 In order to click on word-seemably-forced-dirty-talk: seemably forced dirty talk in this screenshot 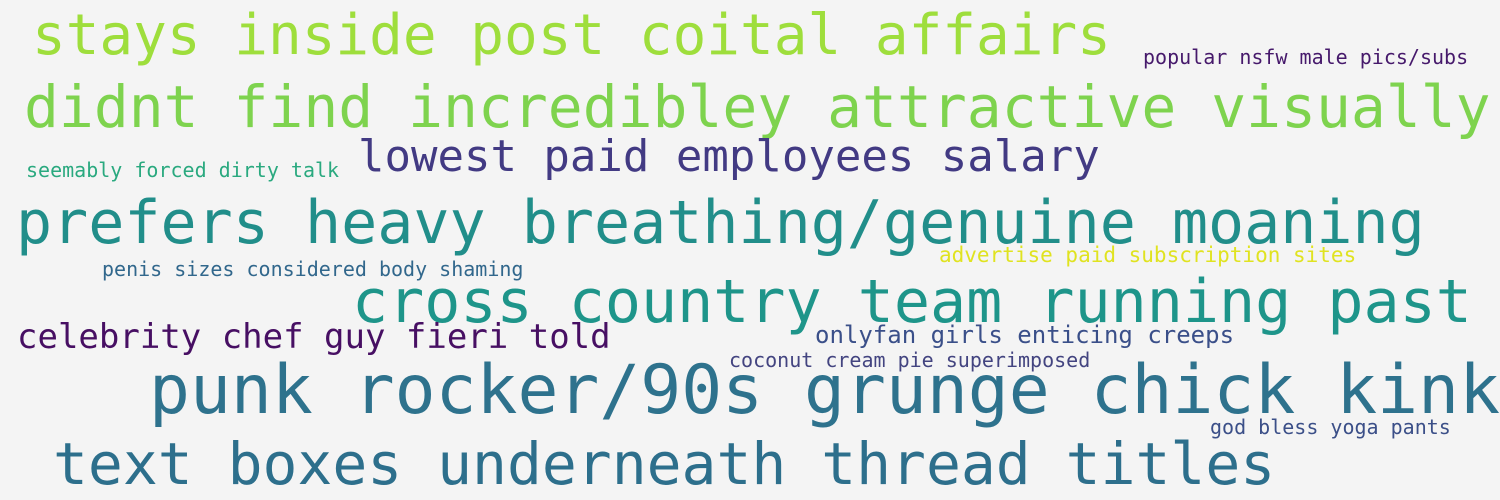, I will do `click(183, 170)`.